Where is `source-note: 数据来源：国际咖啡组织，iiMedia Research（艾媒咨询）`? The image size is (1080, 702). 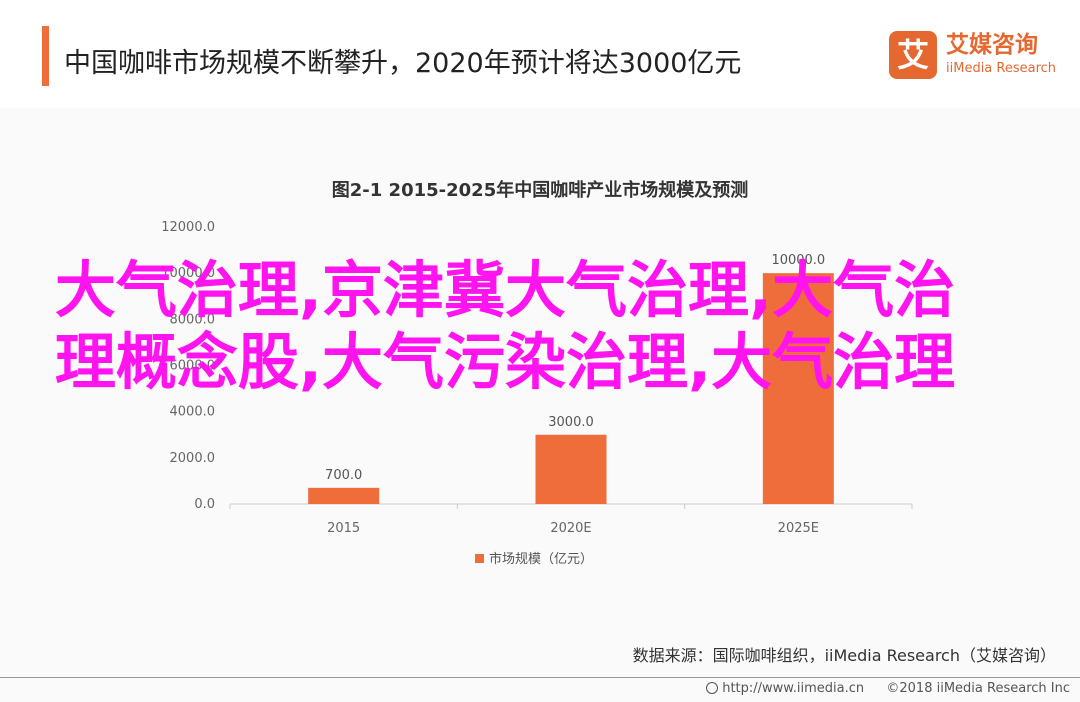 source-note: 数据来源：国际咖啡组织，iiMedia Research（艾媒咨询） is located at coordinates (844, 655).